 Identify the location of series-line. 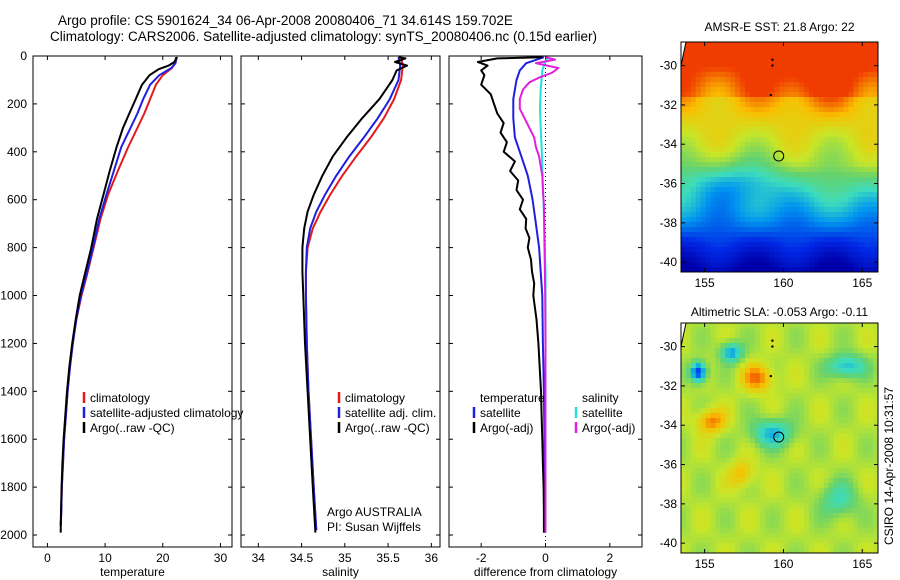
(119, 294).